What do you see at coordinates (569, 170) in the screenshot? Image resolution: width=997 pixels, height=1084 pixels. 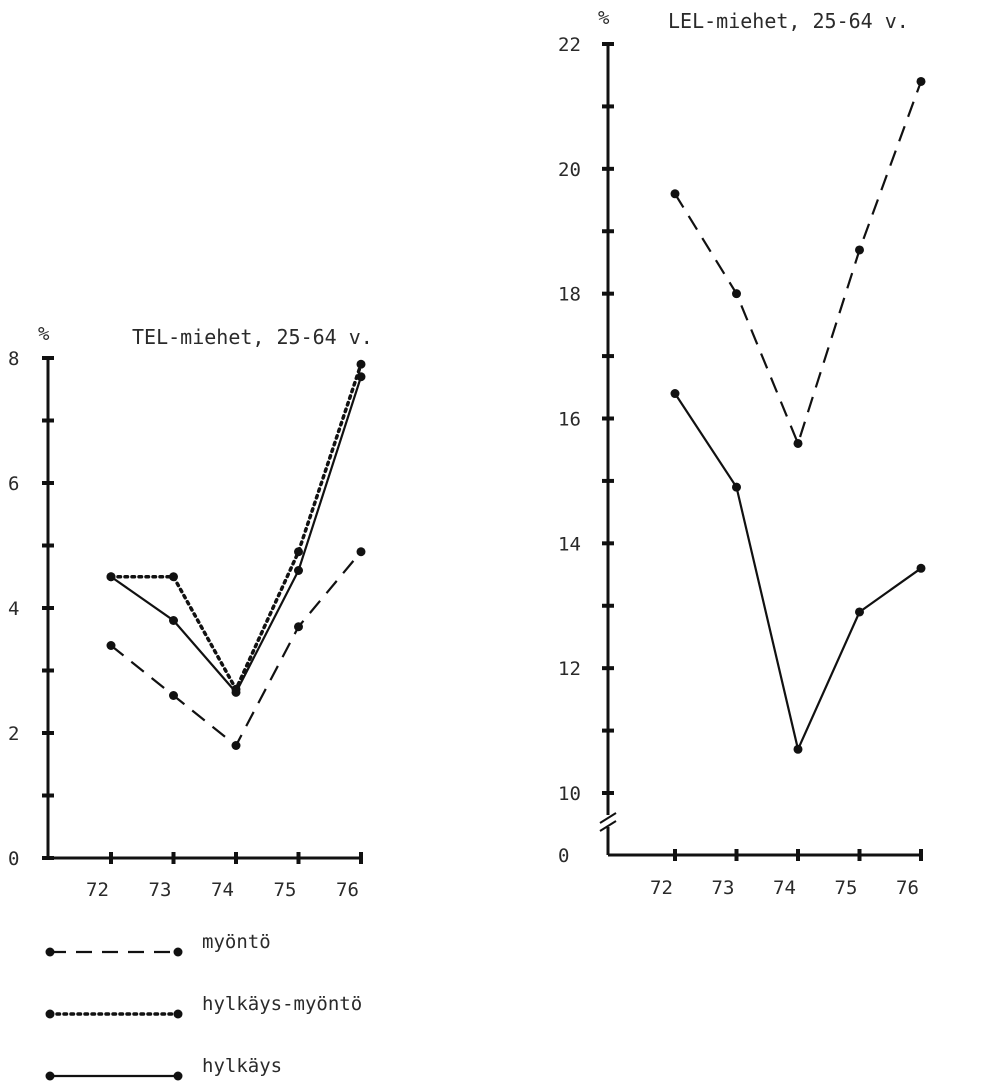 I see `y-tick-label: 20` at bounding box center [569, 170].